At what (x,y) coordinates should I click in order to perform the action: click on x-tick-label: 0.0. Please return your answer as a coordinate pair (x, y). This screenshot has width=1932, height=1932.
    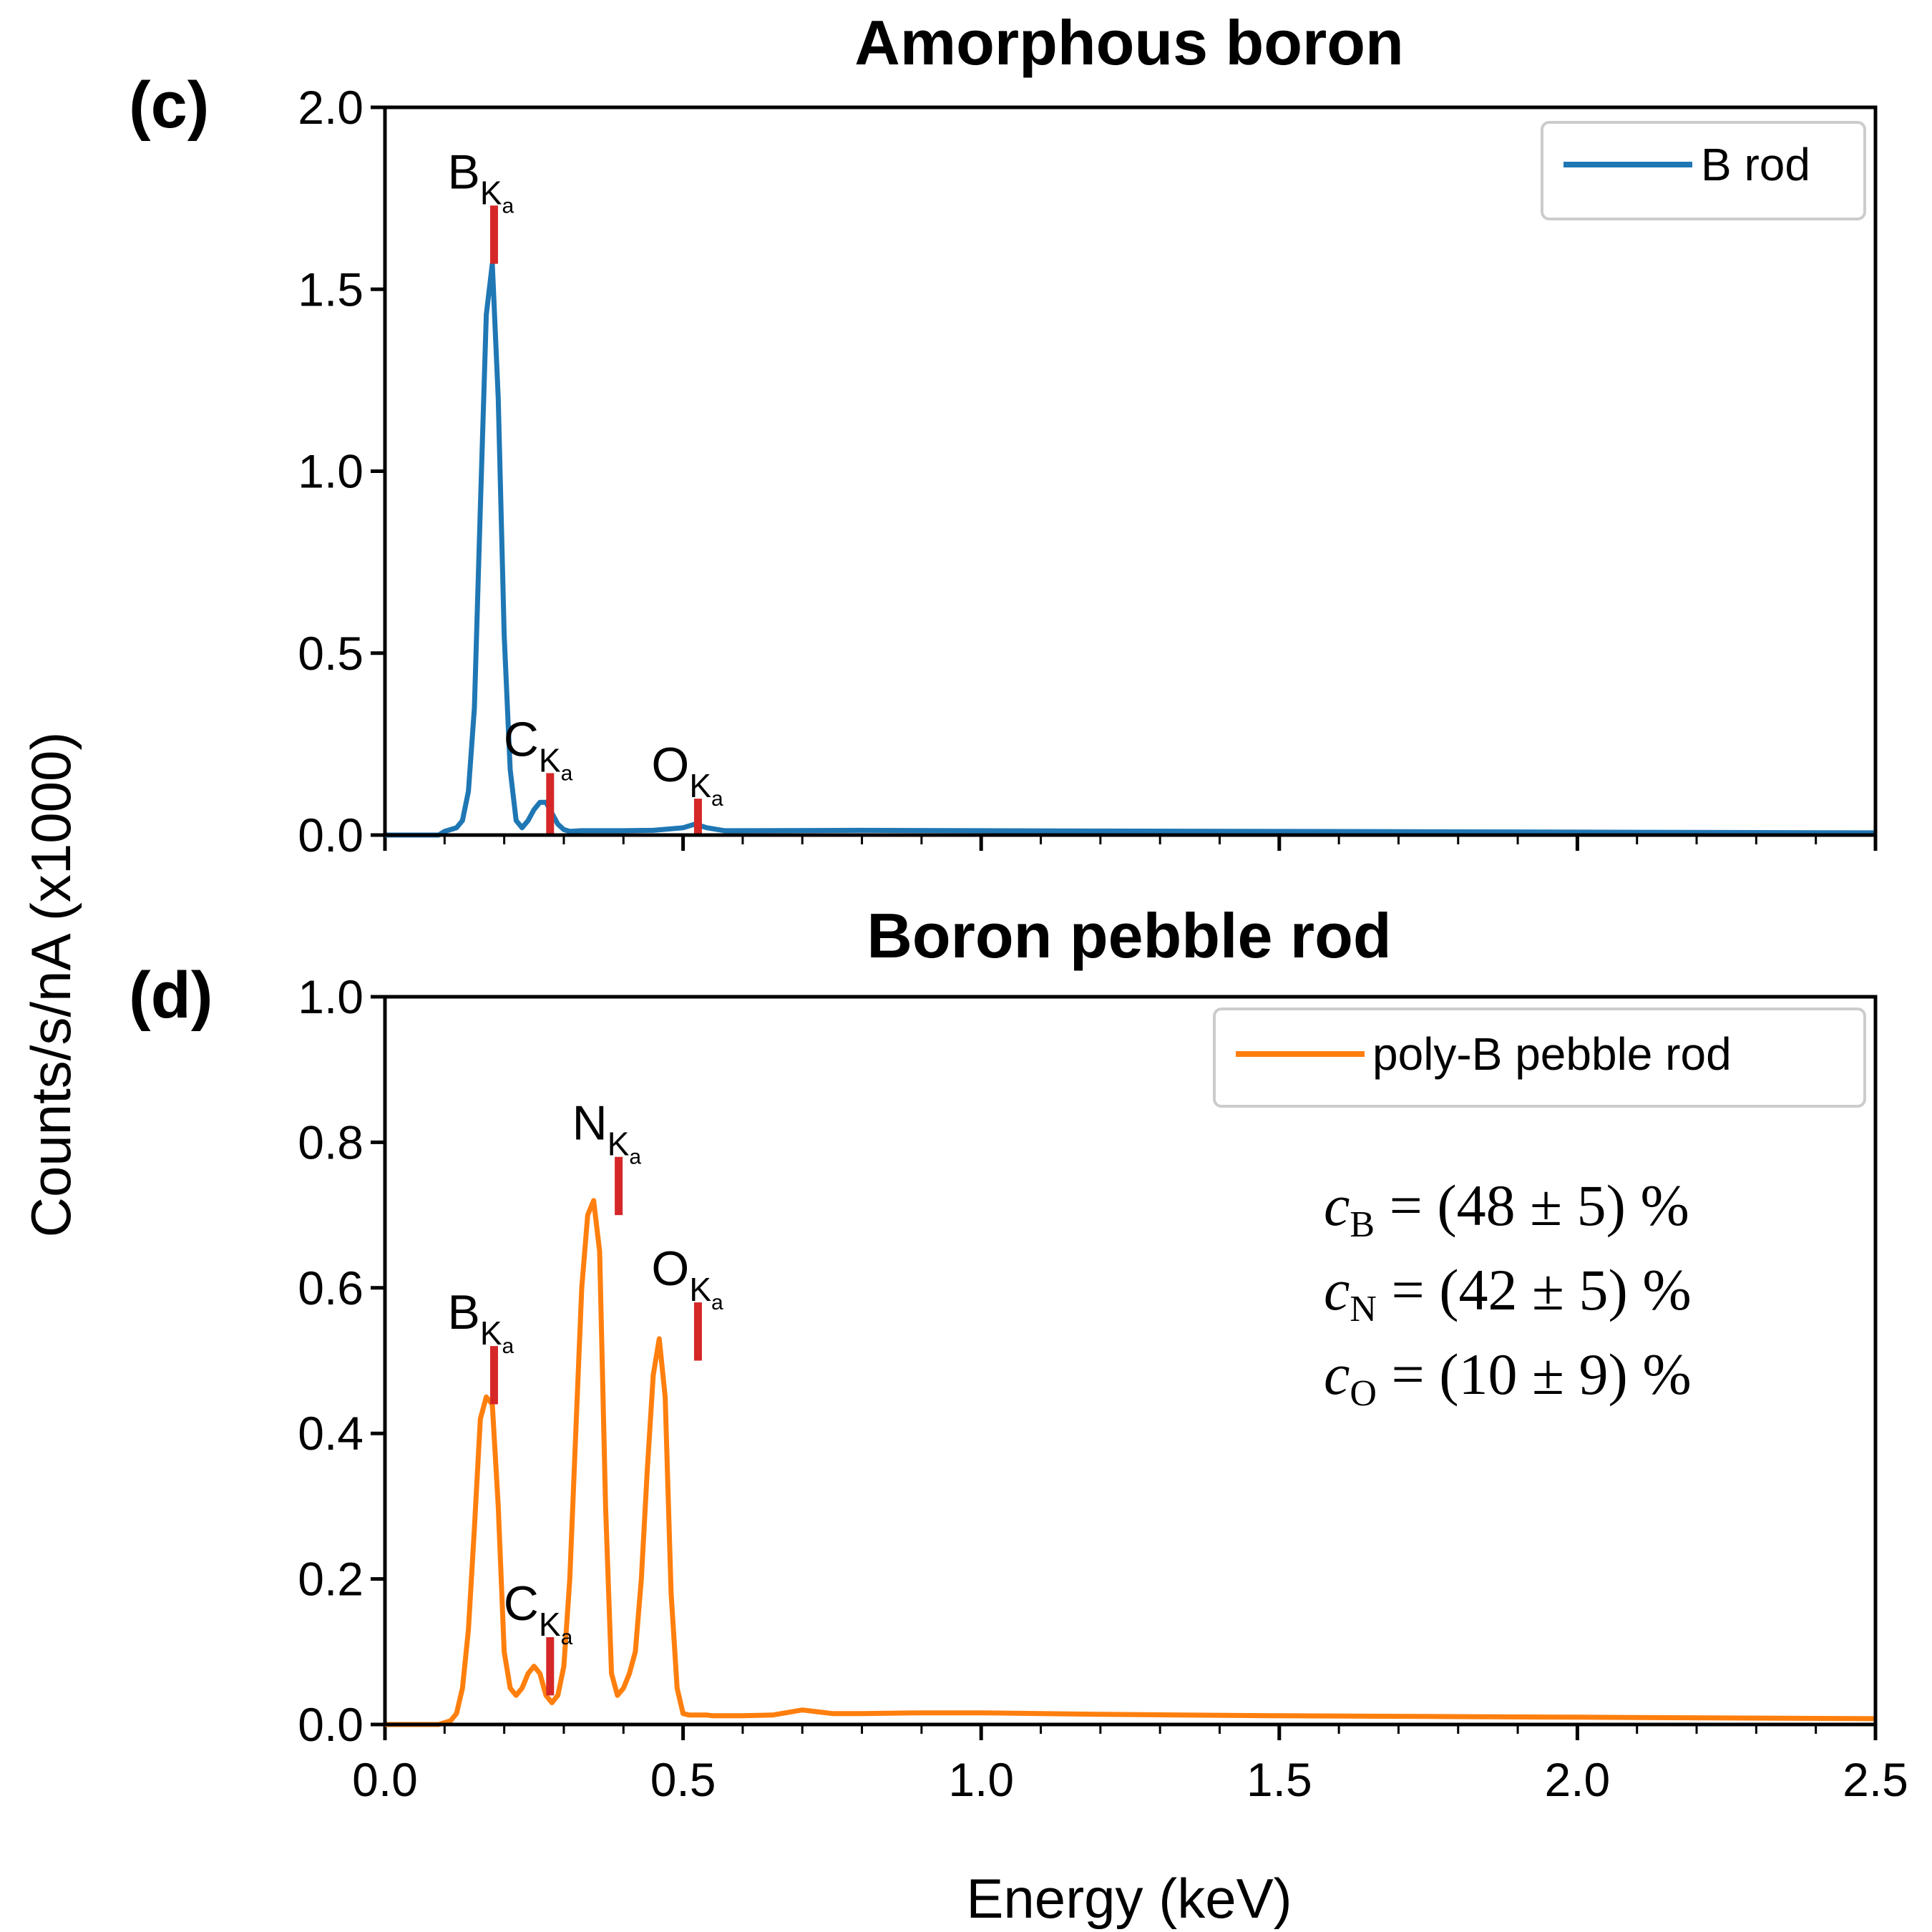
    Looking at the image, I should click on (385, 1779).